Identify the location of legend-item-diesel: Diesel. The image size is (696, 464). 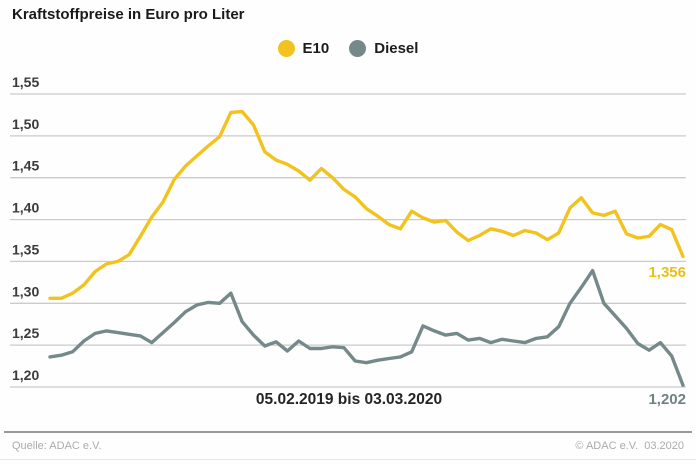
(383, 48).